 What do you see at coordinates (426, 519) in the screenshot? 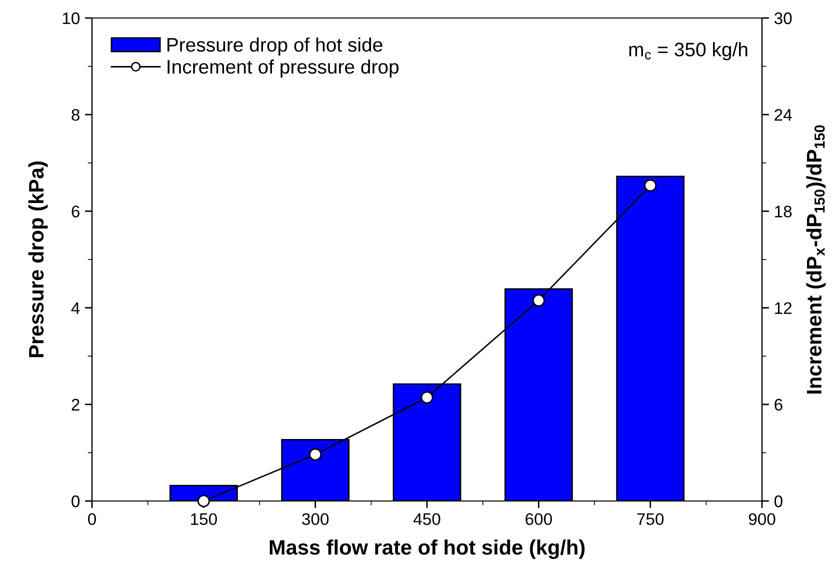
I see `x-tick-label: 450` at bounding box center [426, 519].